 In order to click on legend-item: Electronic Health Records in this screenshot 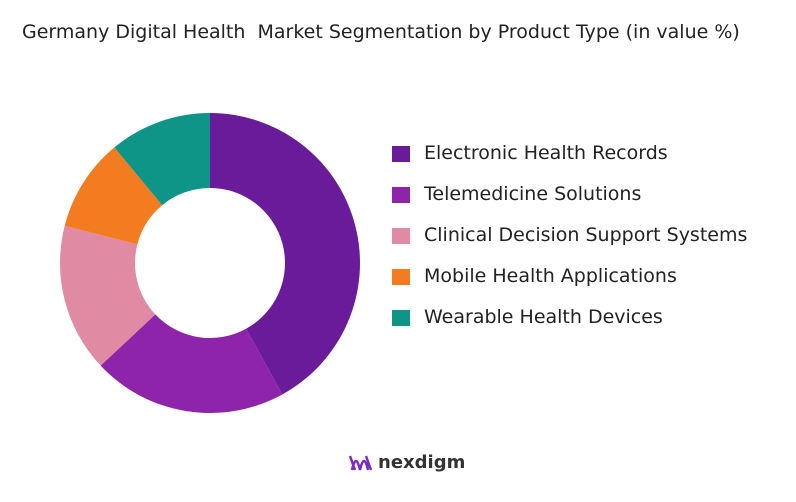, I will do `click(582, 153)`.